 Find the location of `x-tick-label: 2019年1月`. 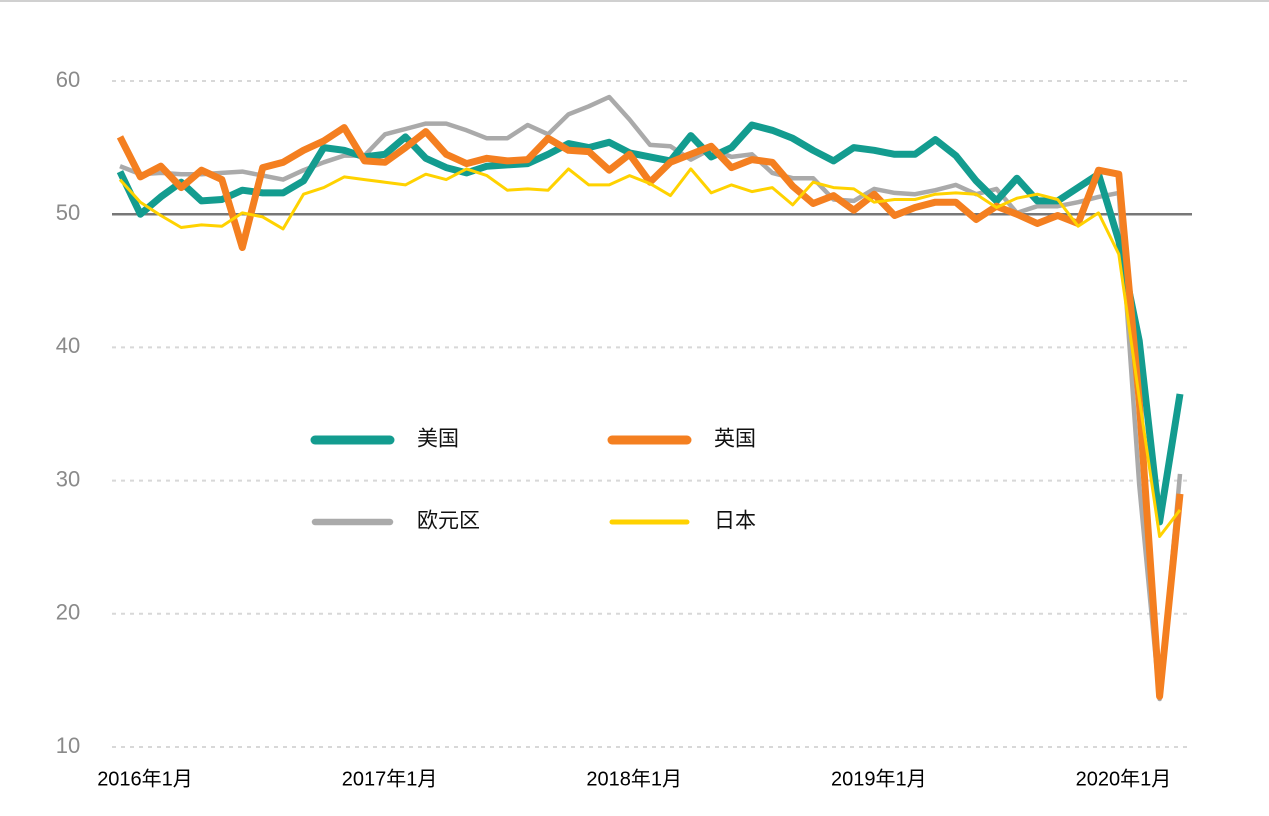

x-tick-label: 2019年1月 is located at coordinates (879, 778).